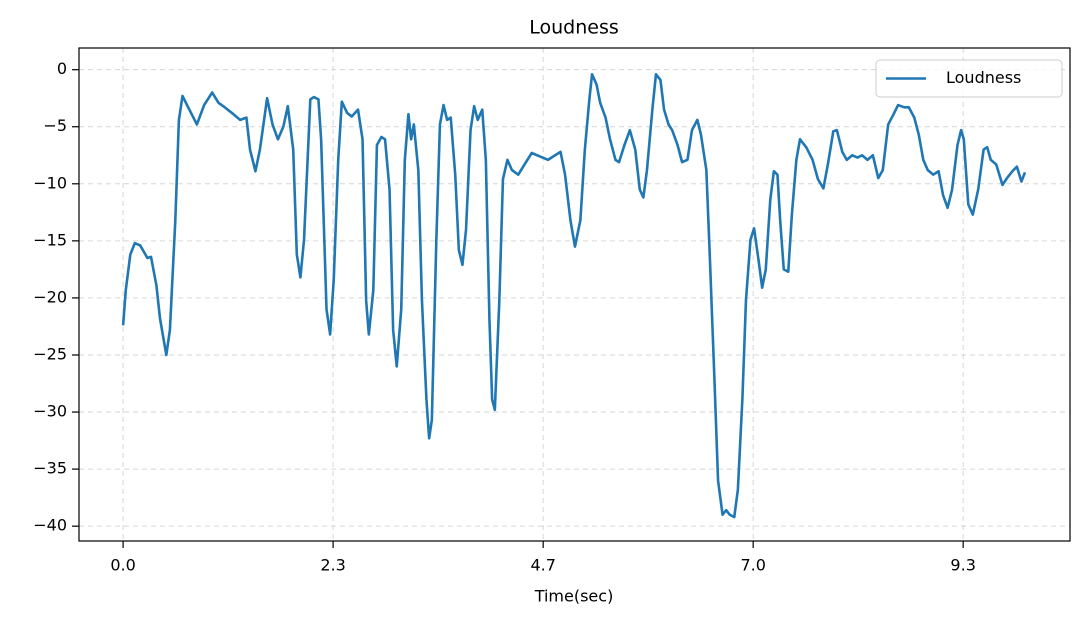  I want to click on y-tick-label: −10, so click(50, 182).